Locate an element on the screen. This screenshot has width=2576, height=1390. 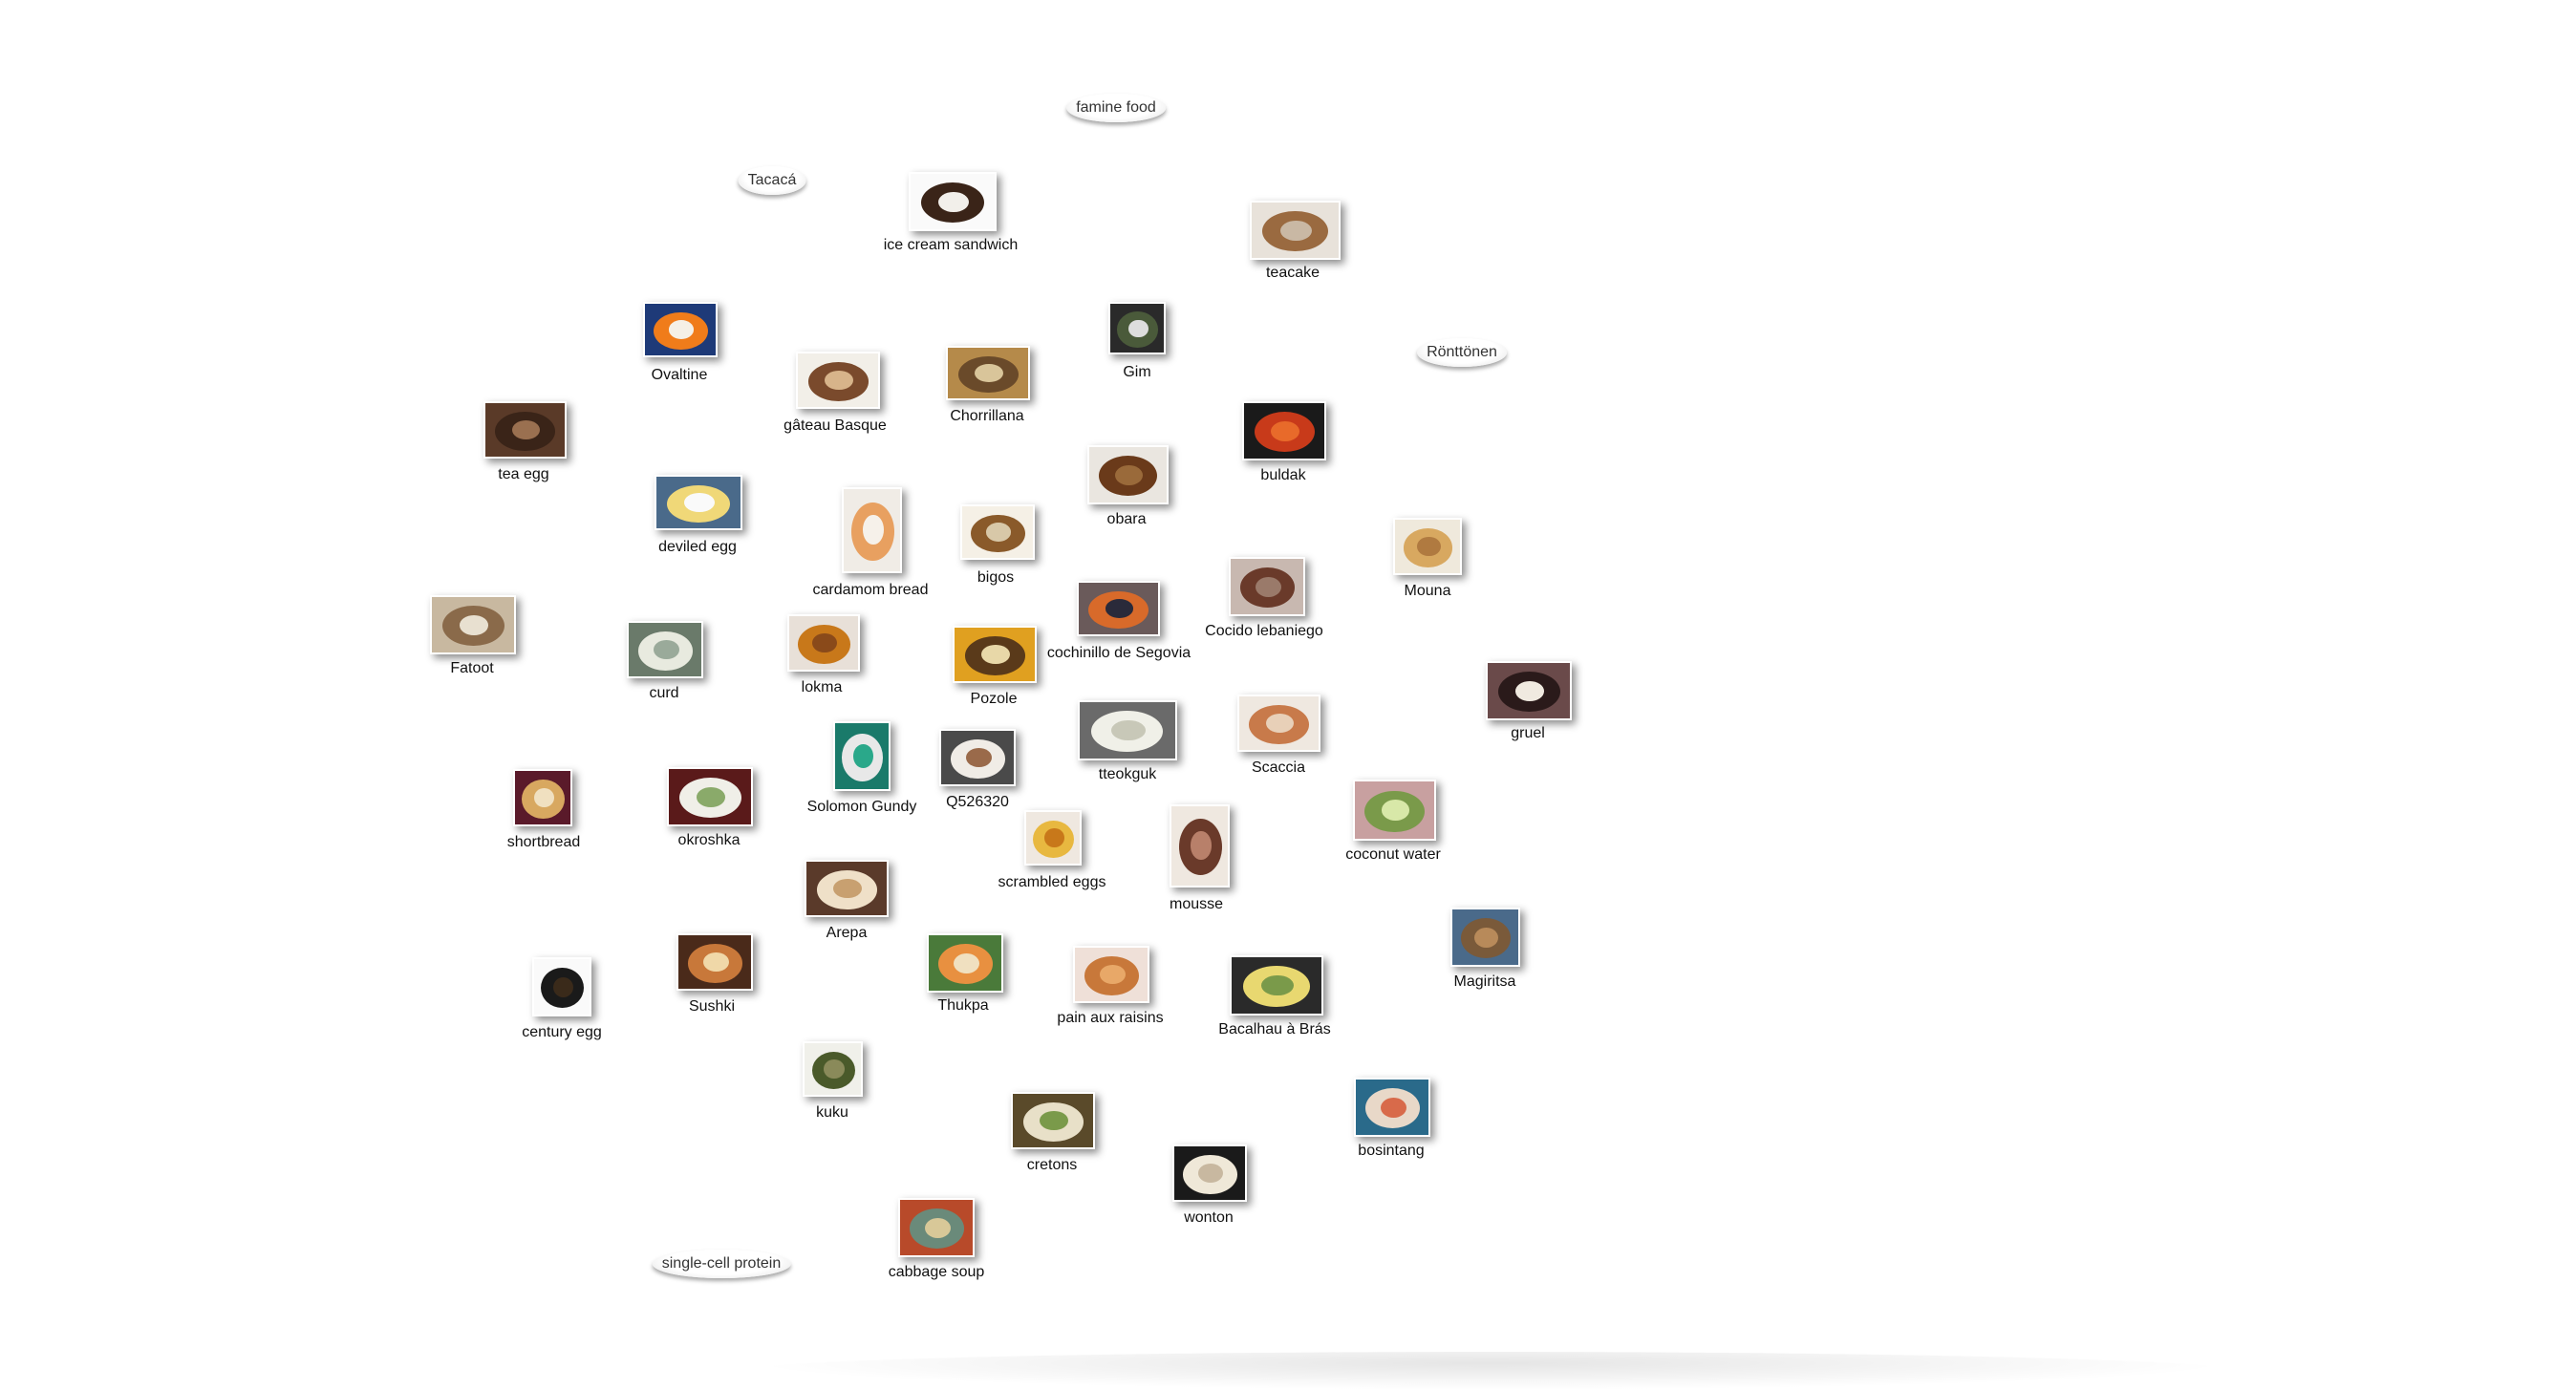
food-label-pain-aux-raisins: pain aux raisins is located at coordinates (1110, 1018).